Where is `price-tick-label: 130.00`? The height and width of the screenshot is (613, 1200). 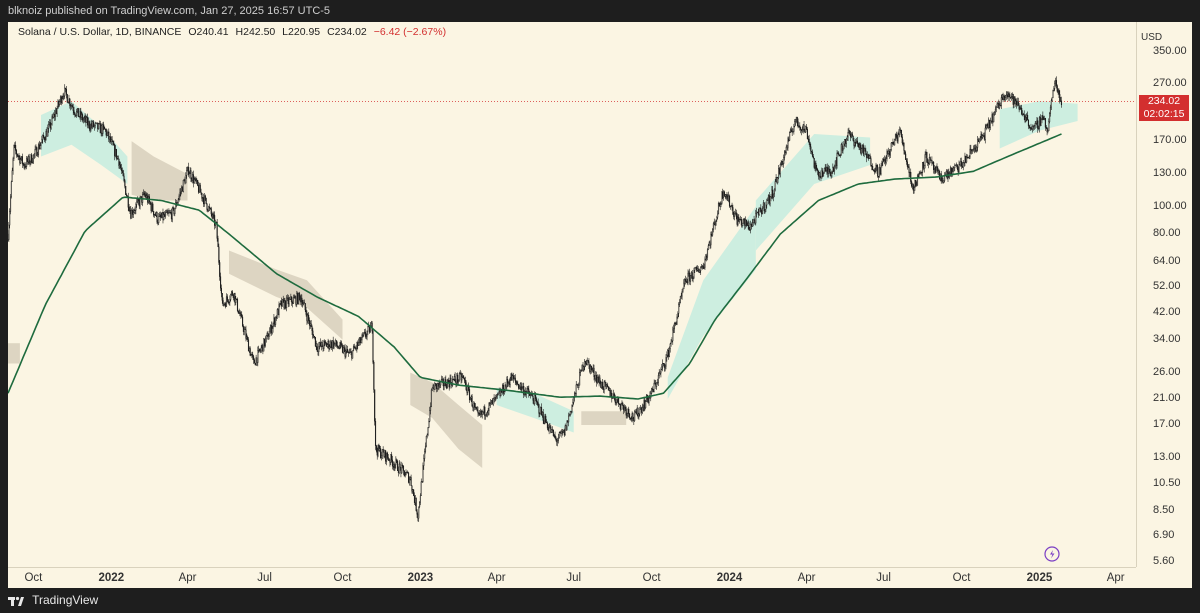 price-tick-label: 130.00 is located at coordinates (1170, 173).